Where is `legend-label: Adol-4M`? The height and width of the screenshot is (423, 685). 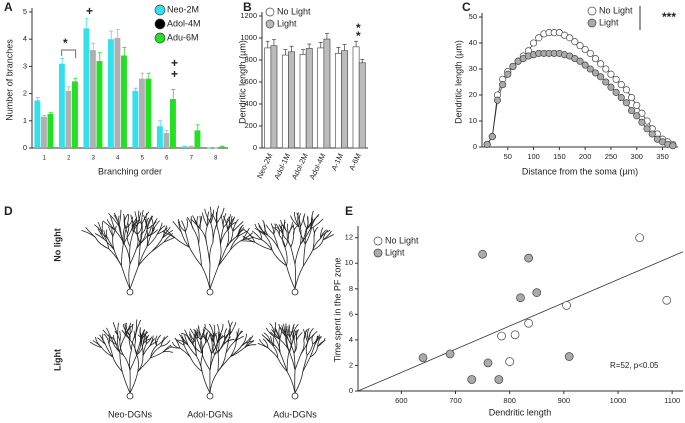
legend-label: Adol-4M is located at coordinates (184, 23).